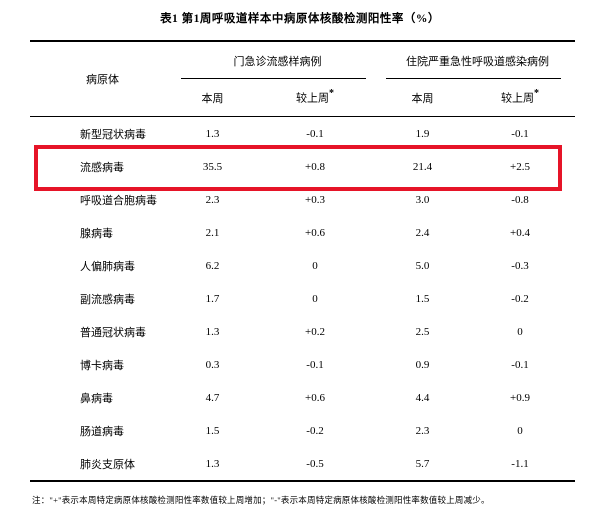 Image resolution: width=600 pixels, height=523 pixels. I want to click on table-row-hmpv: 人偏肺病毒 6.2 0 5.0 -0.3, so click(302, 265).